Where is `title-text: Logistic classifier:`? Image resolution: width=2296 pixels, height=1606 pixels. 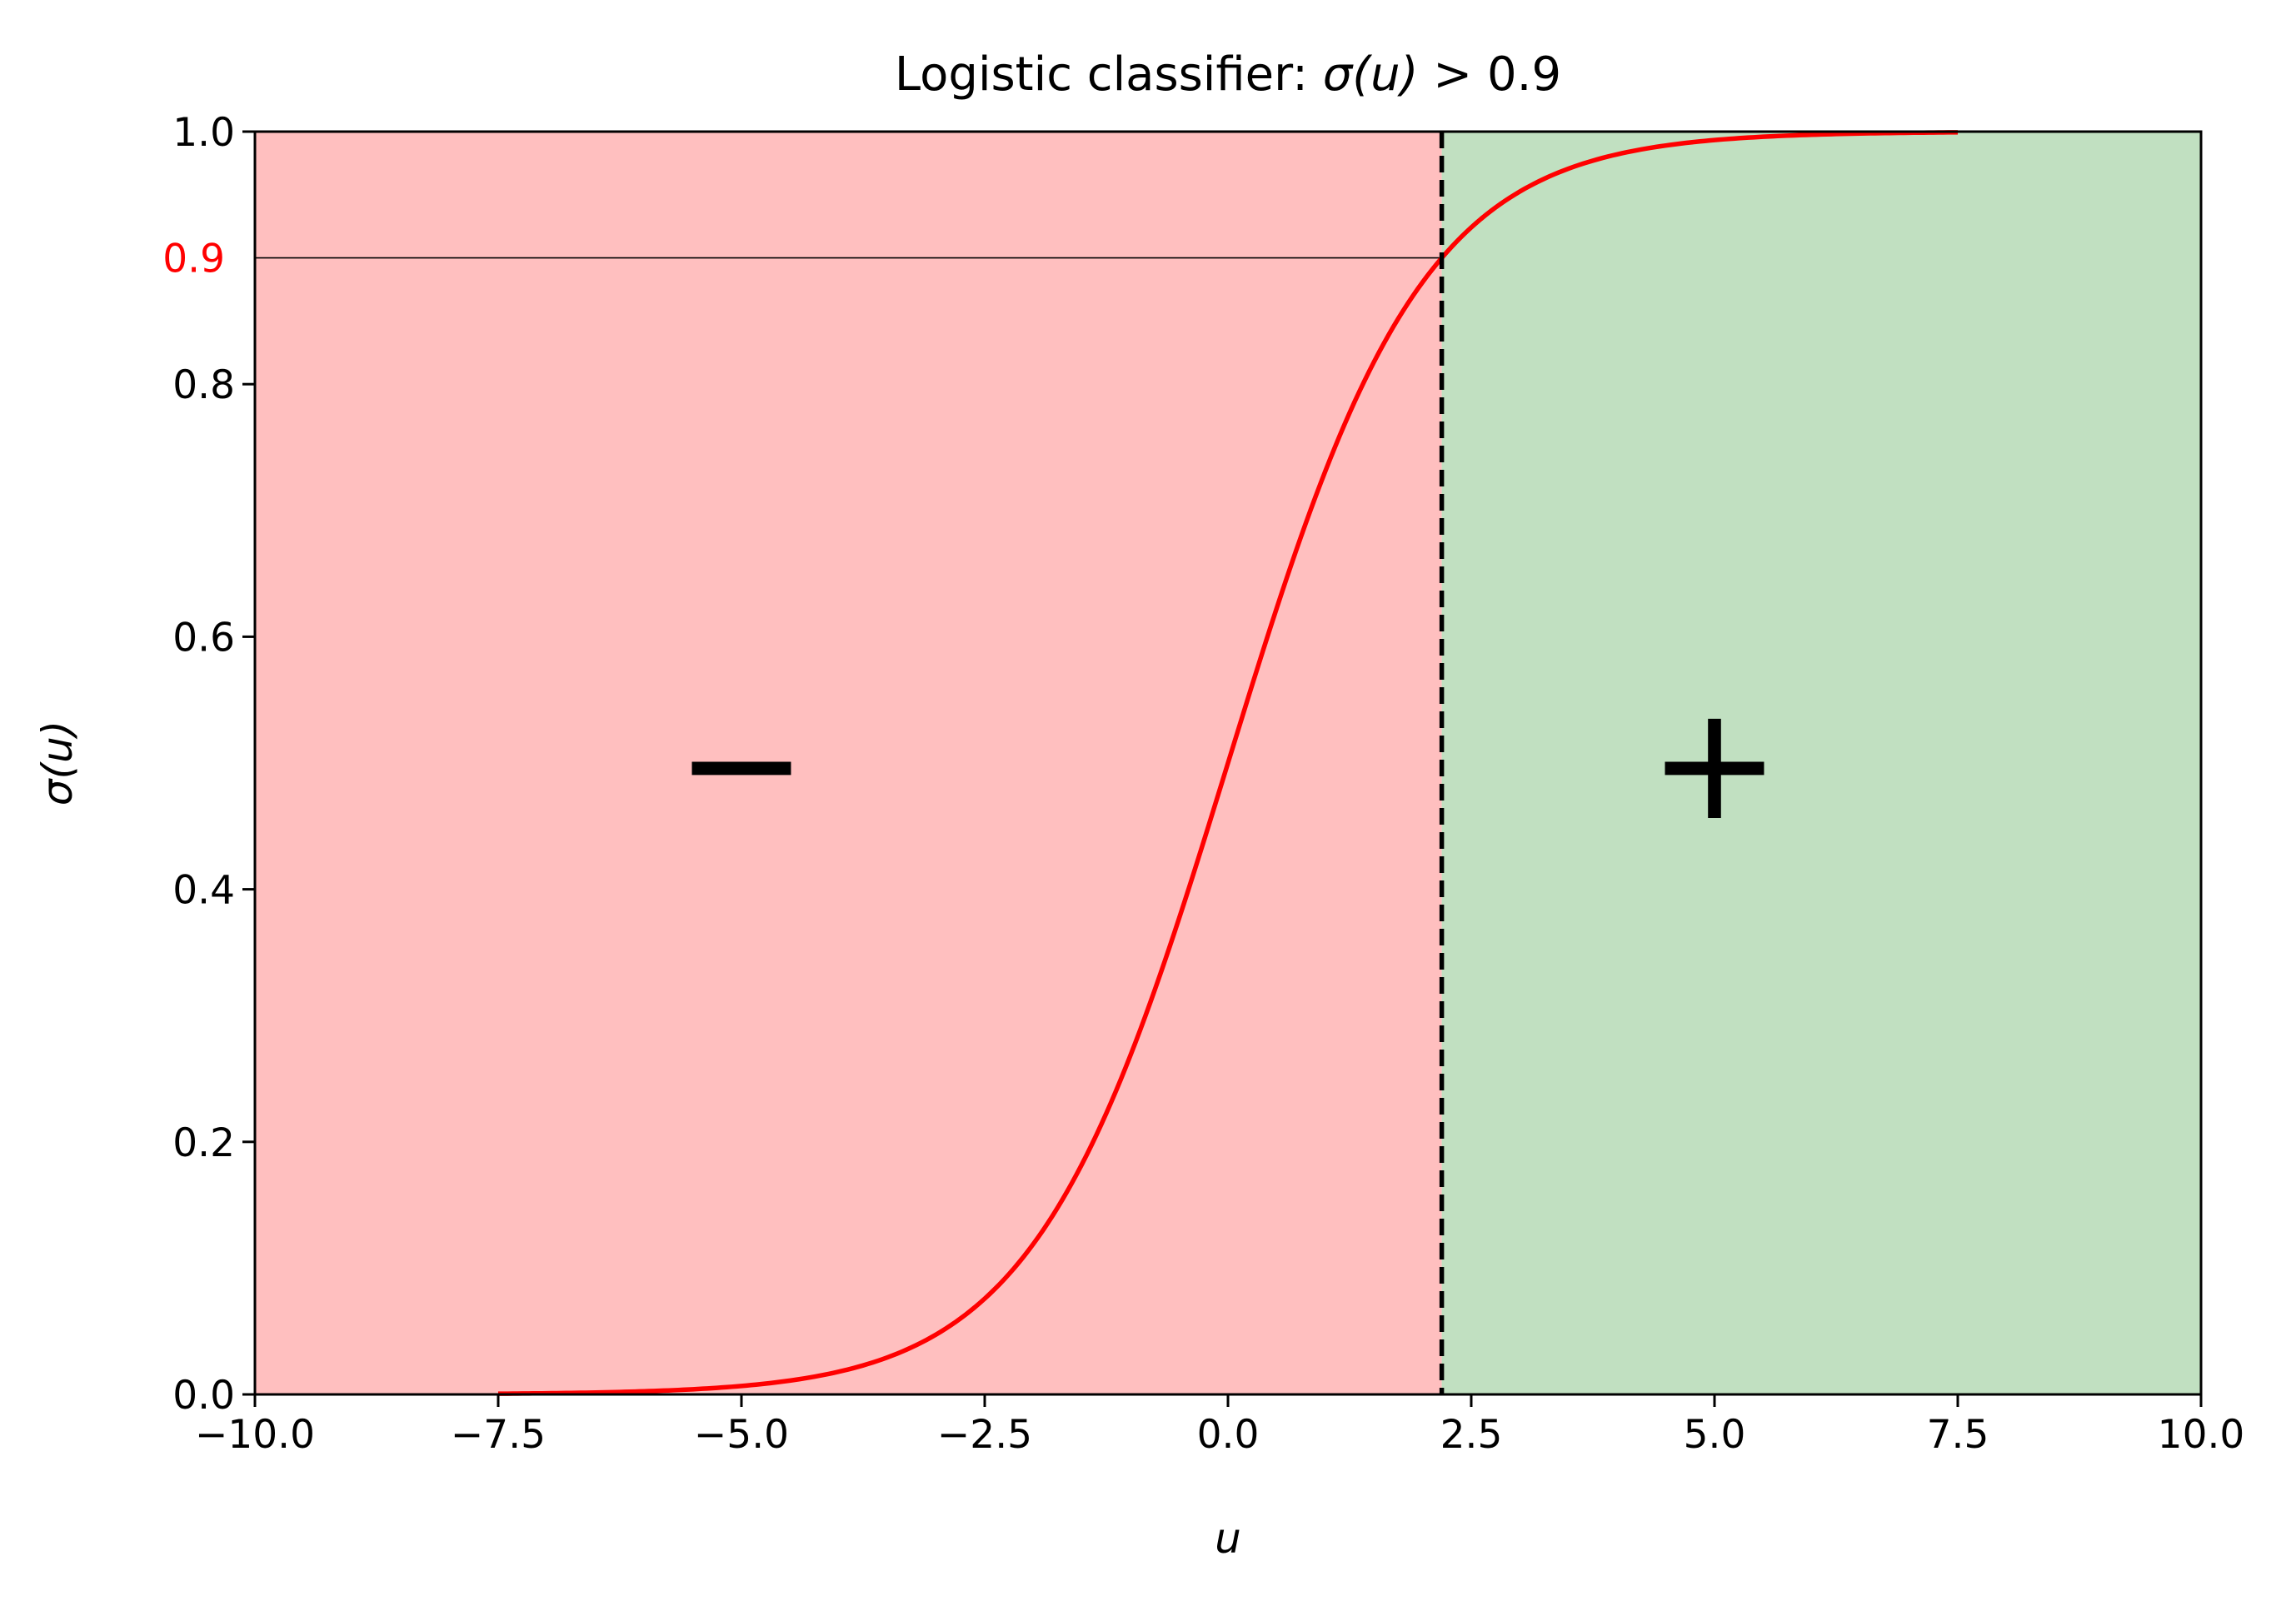 title-text: Logistic classifier: is located at coordinates (1109, 74).